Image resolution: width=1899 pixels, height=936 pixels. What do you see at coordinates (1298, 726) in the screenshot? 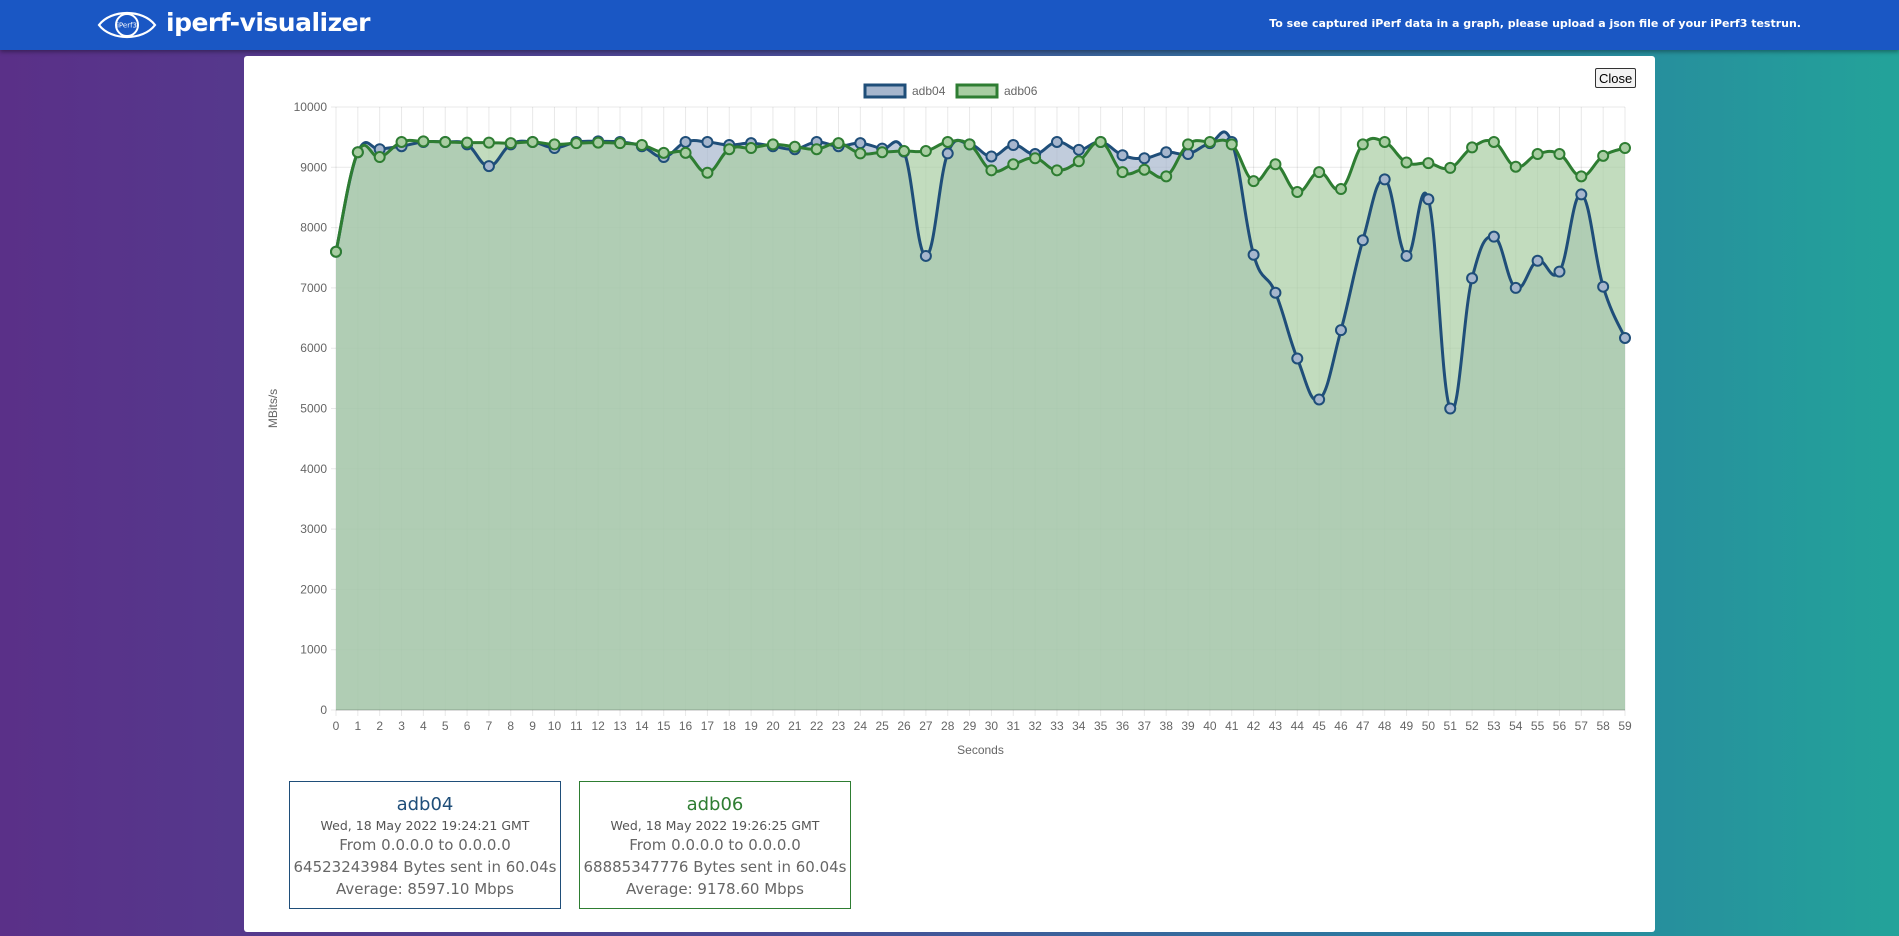
I see `x-tick-label: 44` at bounding box center [1298, 726].